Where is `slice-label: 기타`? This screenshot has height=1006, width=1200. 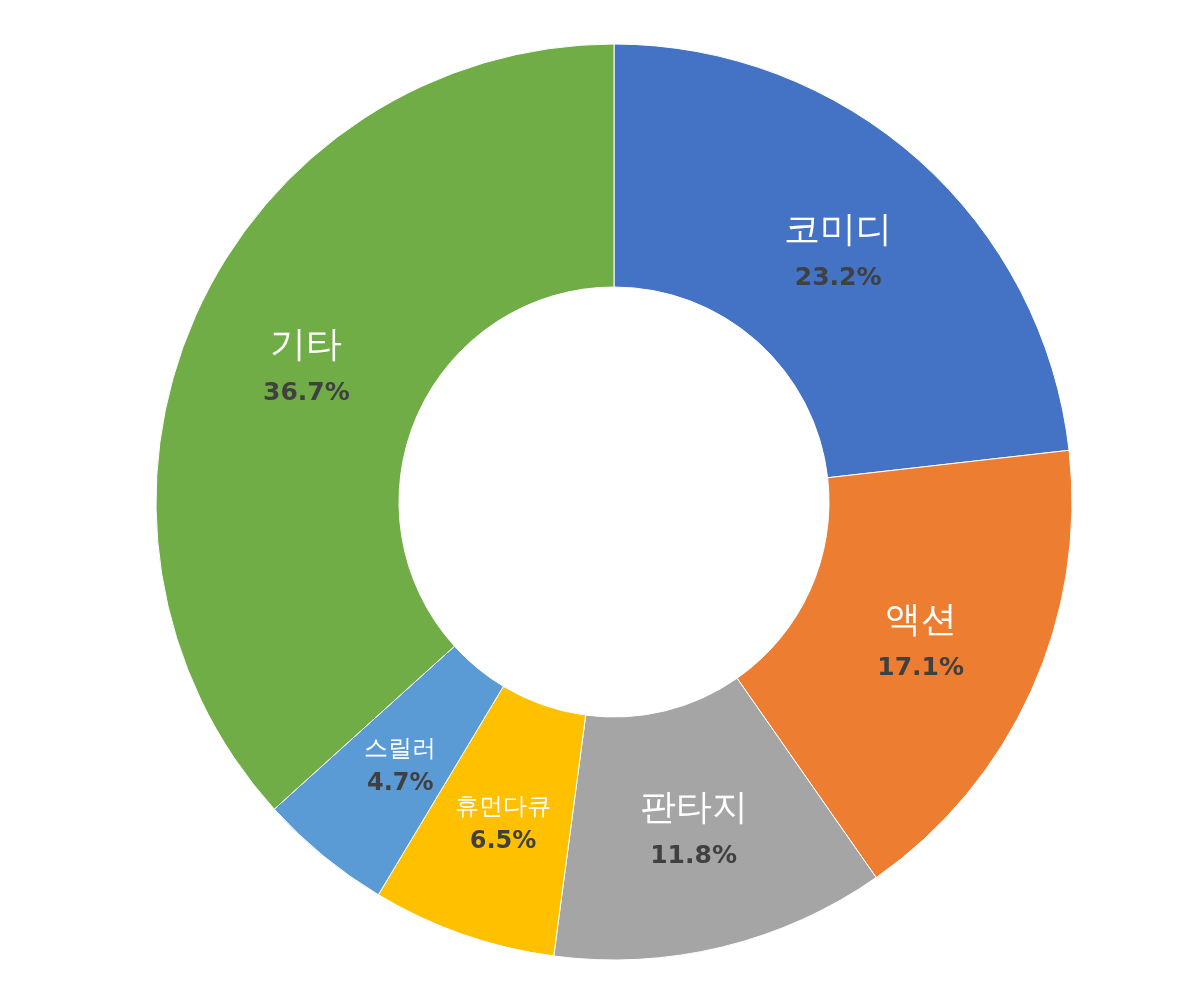
slice-label: 기타 is located at coordinates (306, 343).